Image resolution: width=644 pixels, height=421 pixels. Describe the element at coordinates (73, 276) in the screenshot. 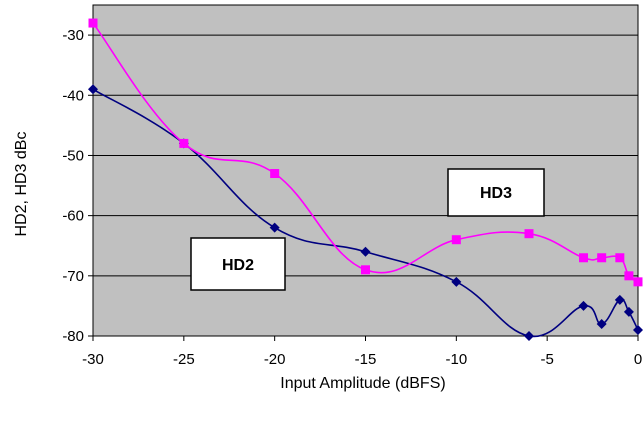

I see `y-tick-label: -70` at that location.